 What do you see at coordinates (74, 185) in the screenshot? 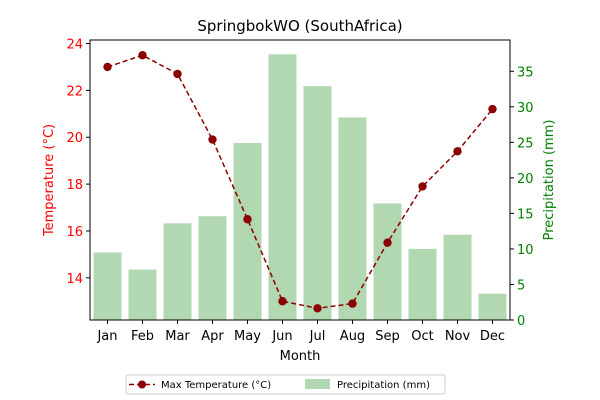
I see `left-tick-label: 18` at bounding box center [74, 185].